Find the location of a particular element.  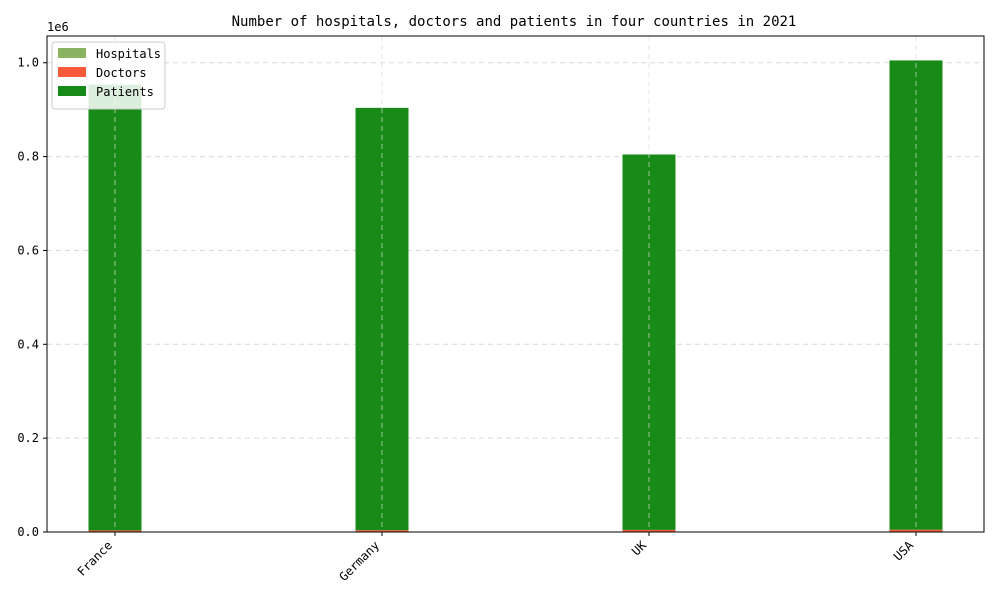

x-tick-label: Germany is located at coordinates (359, 561).